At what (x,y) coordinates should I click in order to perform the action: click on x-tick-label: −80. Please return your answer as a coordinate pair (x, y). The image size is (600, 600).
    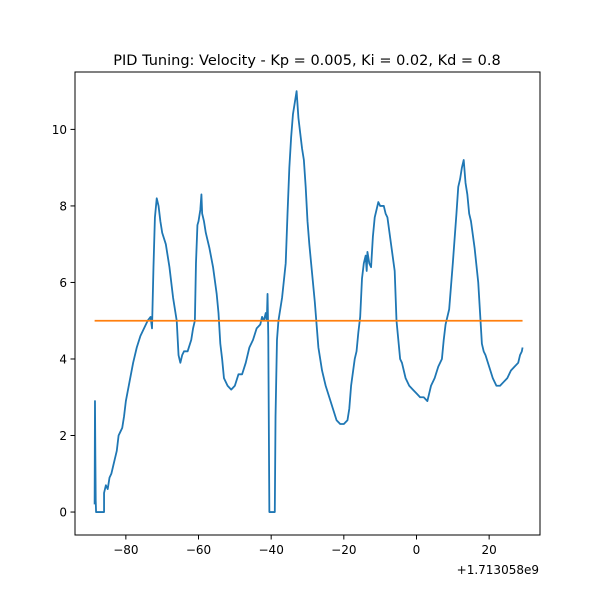
    Looking at the image, I should click on (125, 550).